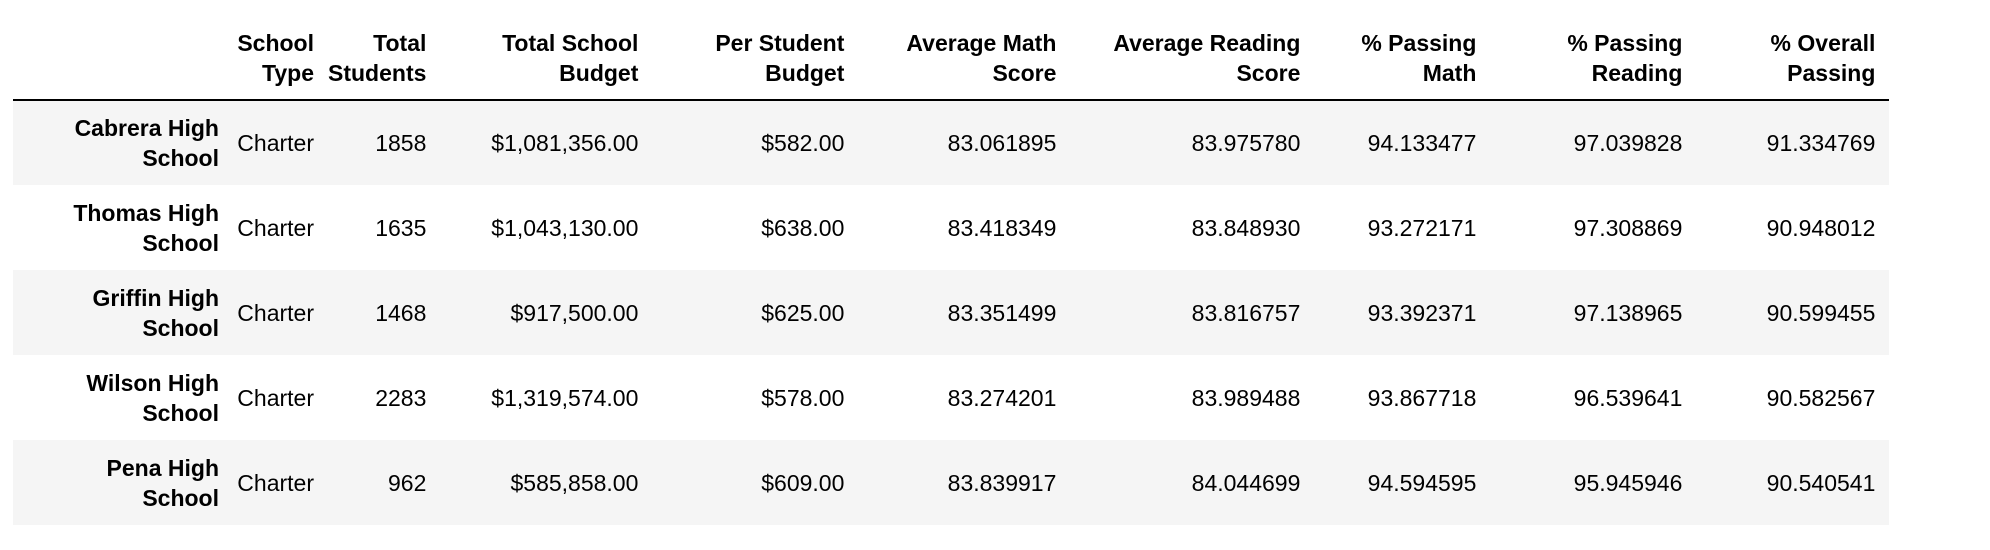 This screenshot has height=550, width=1990. What do you see at coordinates (803, 482) in the screenshot?
I see `cell-per-student-budget: $609.00` at bounding box center [803, 482].